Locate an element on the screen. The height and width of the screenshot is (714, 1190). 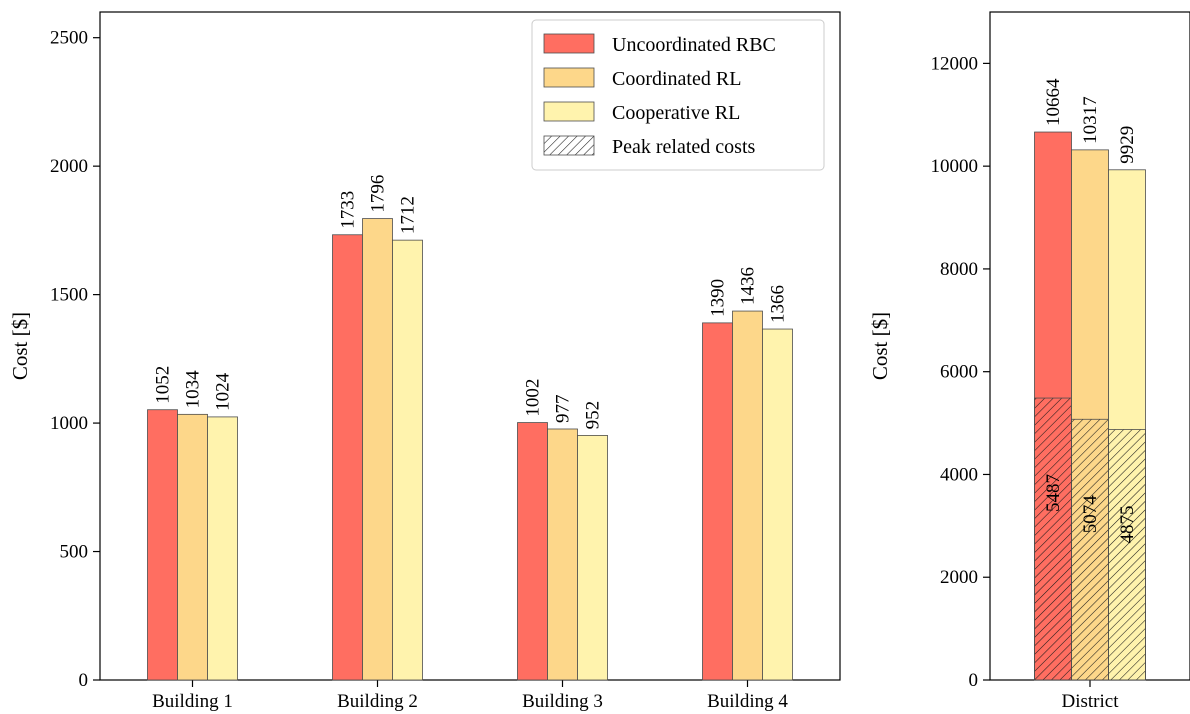
y-tick-label: 12000 is located at coordinates (955, 63).